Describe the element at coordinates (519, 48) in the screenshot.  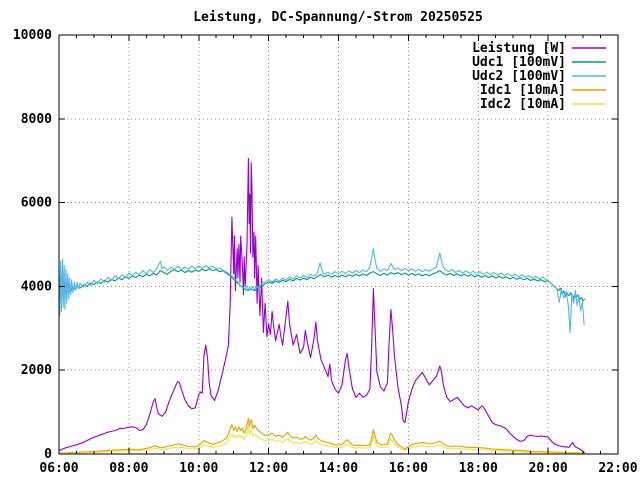
I see `legend-label: Leistung [W]` at that location.